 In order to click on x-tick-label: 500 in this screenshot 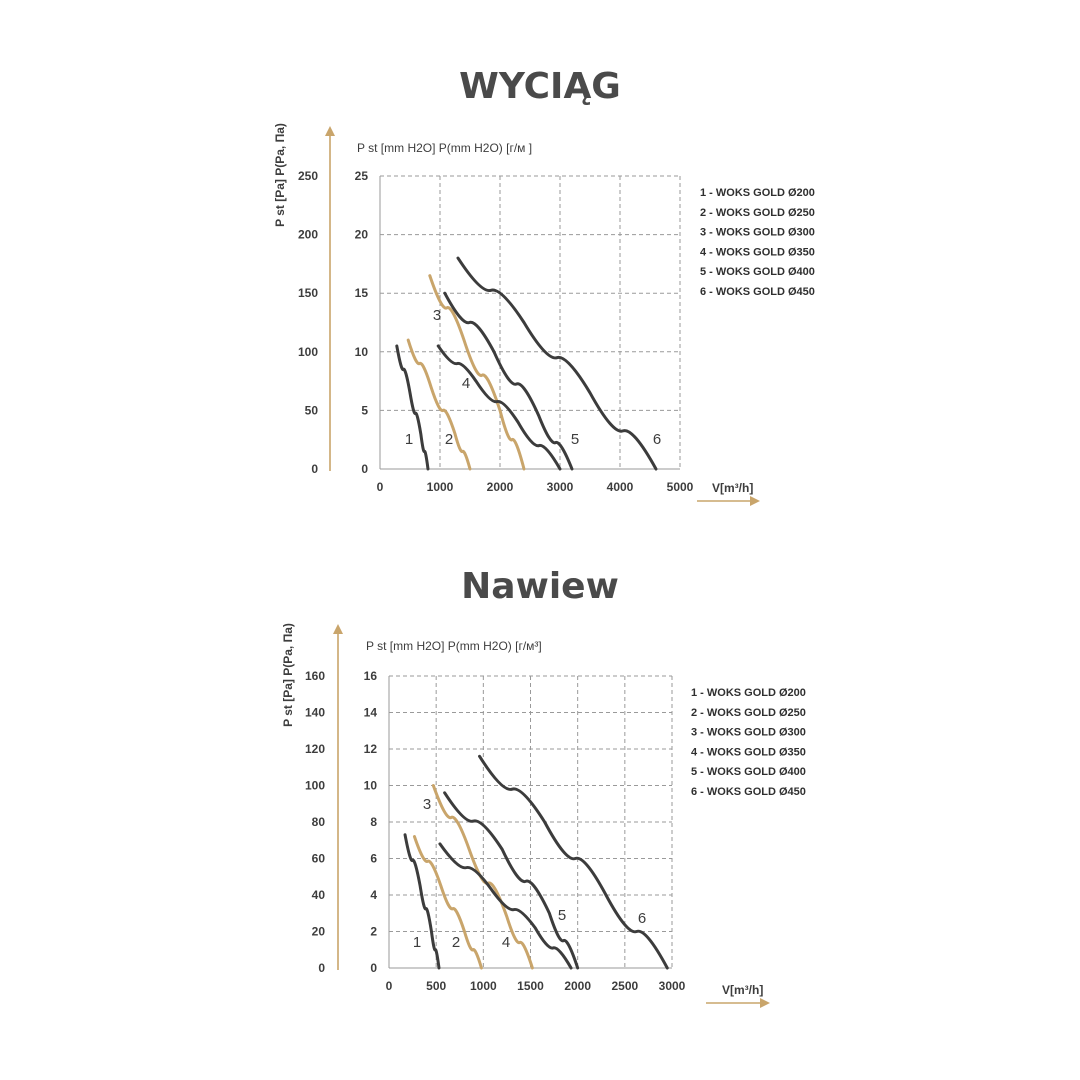, I will do `click(436, 986)`.